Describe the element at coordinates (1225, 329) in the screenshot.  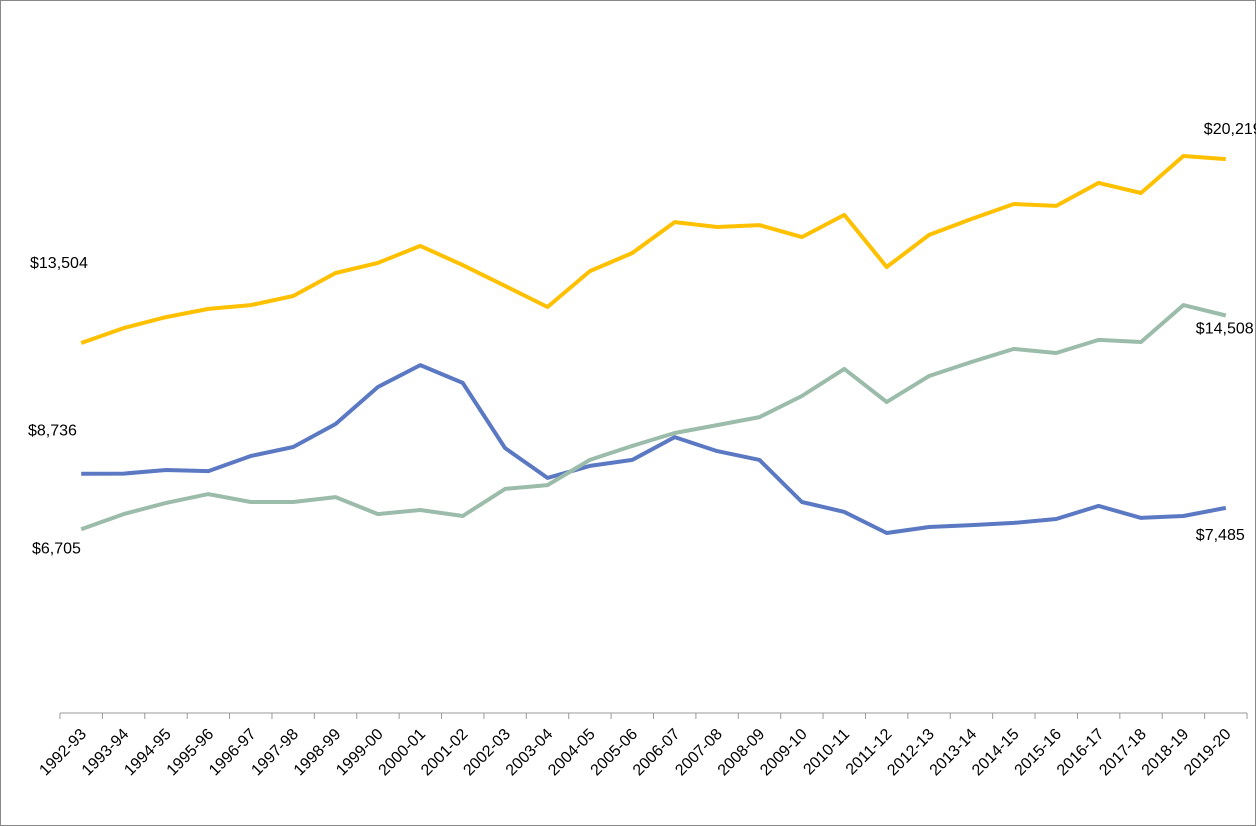
I see `data-label: $14,508` at that location.